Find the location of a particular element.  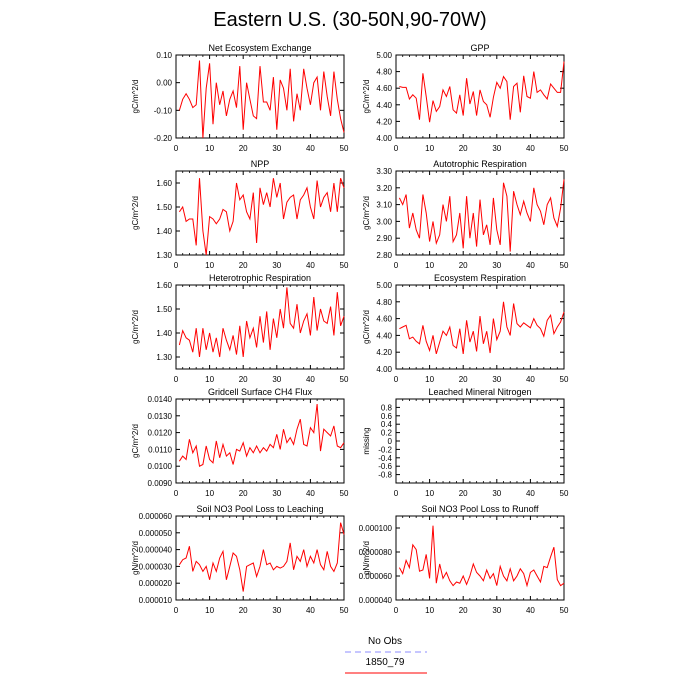

chart-title: Gridcell Surface CH4 Flux is located at coordinates (260, 392).